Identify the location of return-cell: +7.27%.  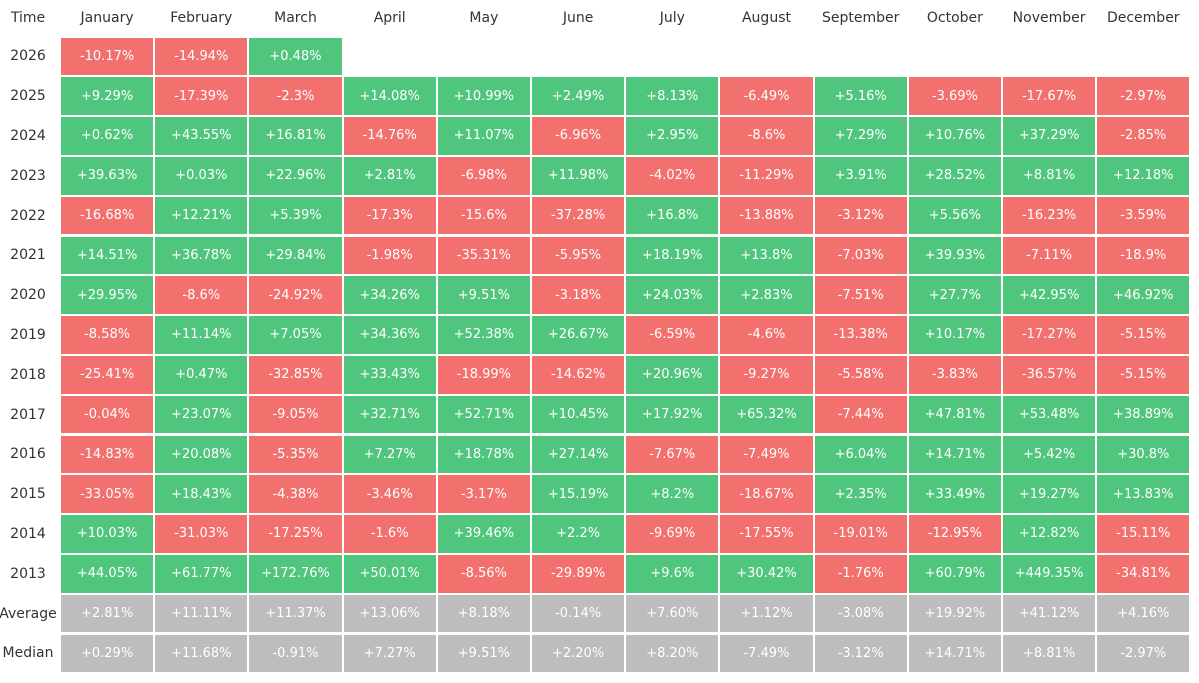
(389, 454).